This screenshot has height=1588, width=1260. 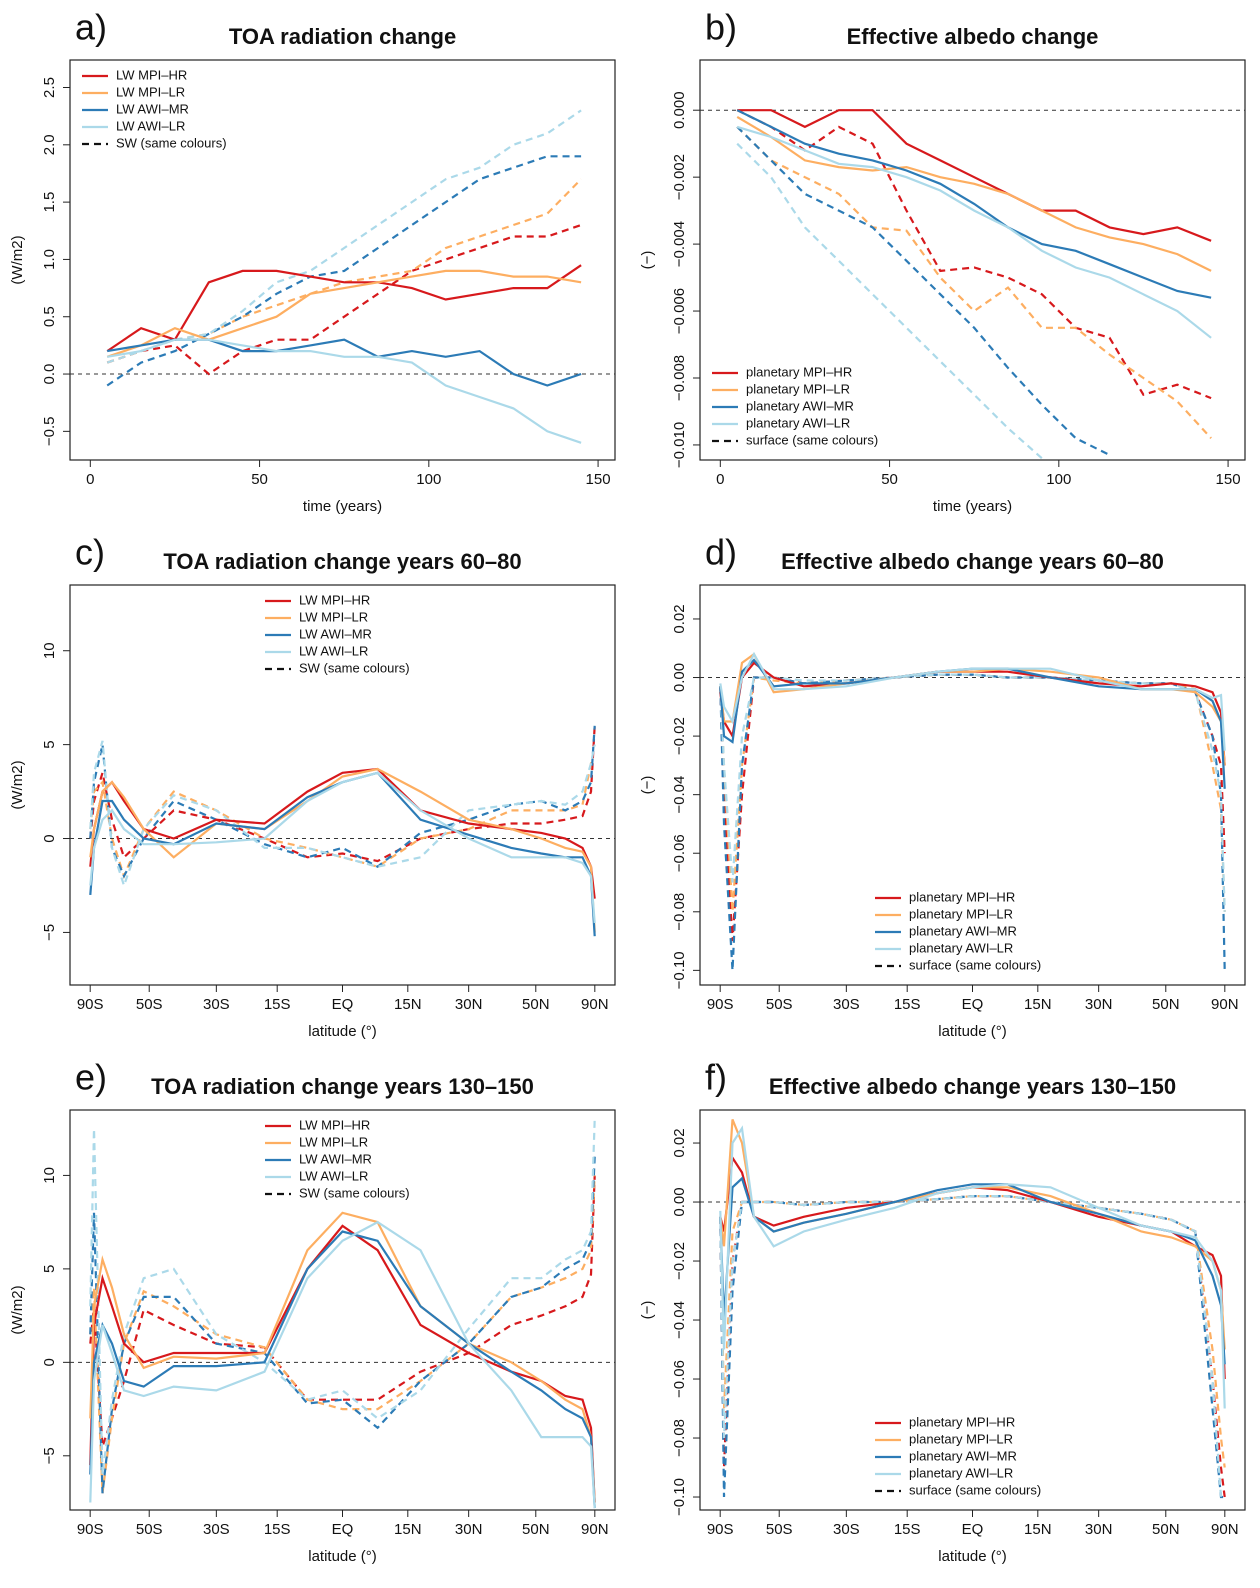 What do you see at coordinates (49, 744) in the screenshot?
I see `y-tick-label: 5` at bounding box center [49, 744].